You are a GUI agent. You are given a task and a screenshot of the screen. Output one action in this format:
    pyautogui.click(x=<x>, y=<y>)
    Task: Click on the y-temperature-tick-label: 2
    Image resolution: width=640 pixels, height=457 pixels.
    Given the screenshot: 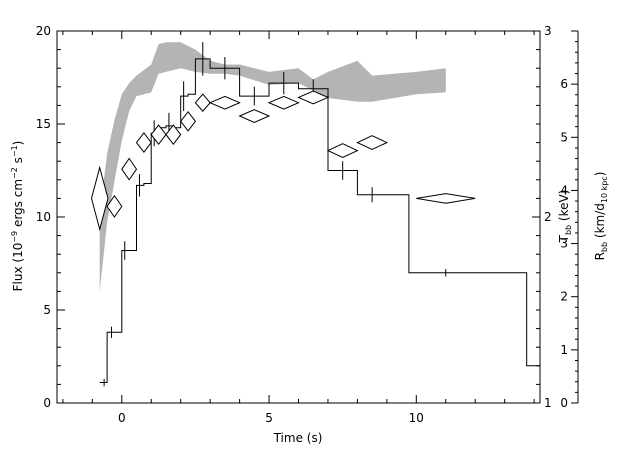 What is the action you would take?
    pyautogui.click(x=548, y=217)
    